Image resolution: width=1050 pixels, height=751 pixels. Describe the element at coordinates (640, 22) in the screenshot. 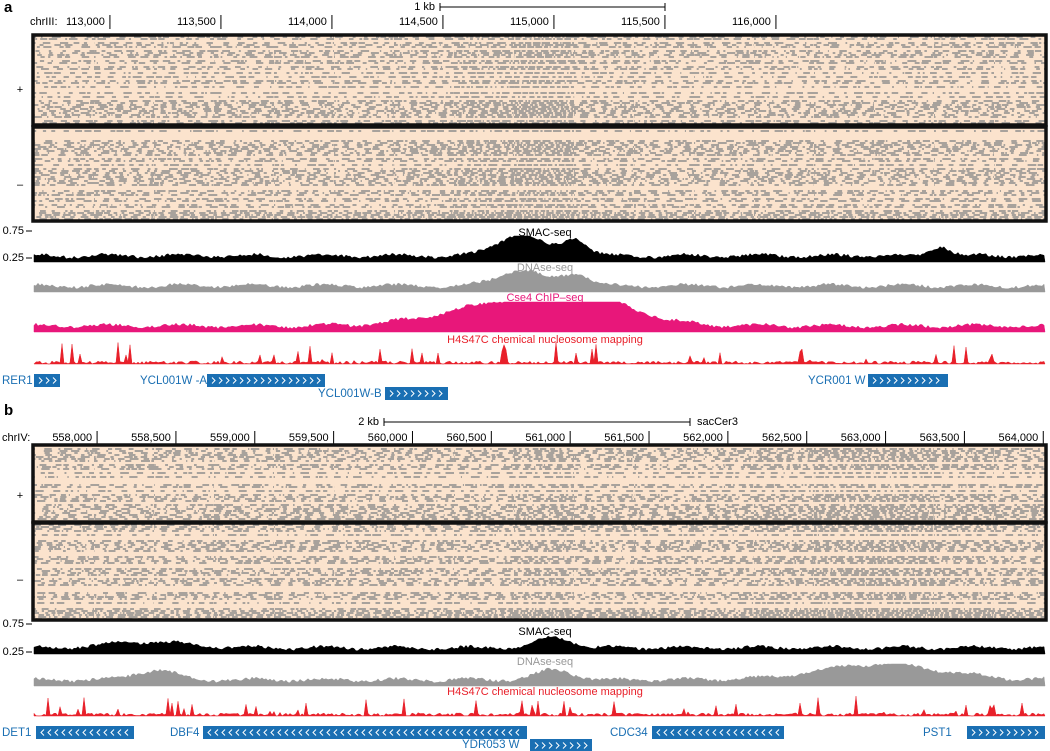

I see `coord-tick-label: 115,500` at that location.